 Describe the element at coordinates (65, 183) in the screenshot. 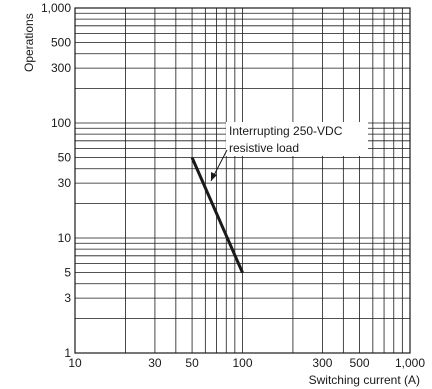

I see `y-tick-label: 30` at that location.